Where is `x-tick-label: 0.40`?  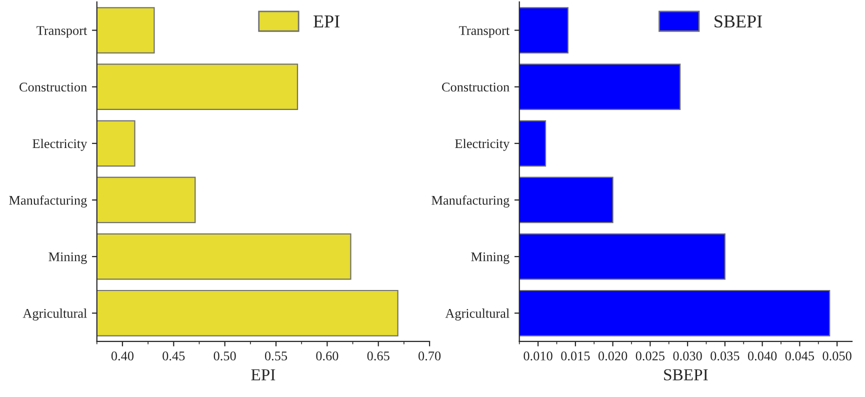 x-tick-label: 0.40 is located at coordinates (122, 356).